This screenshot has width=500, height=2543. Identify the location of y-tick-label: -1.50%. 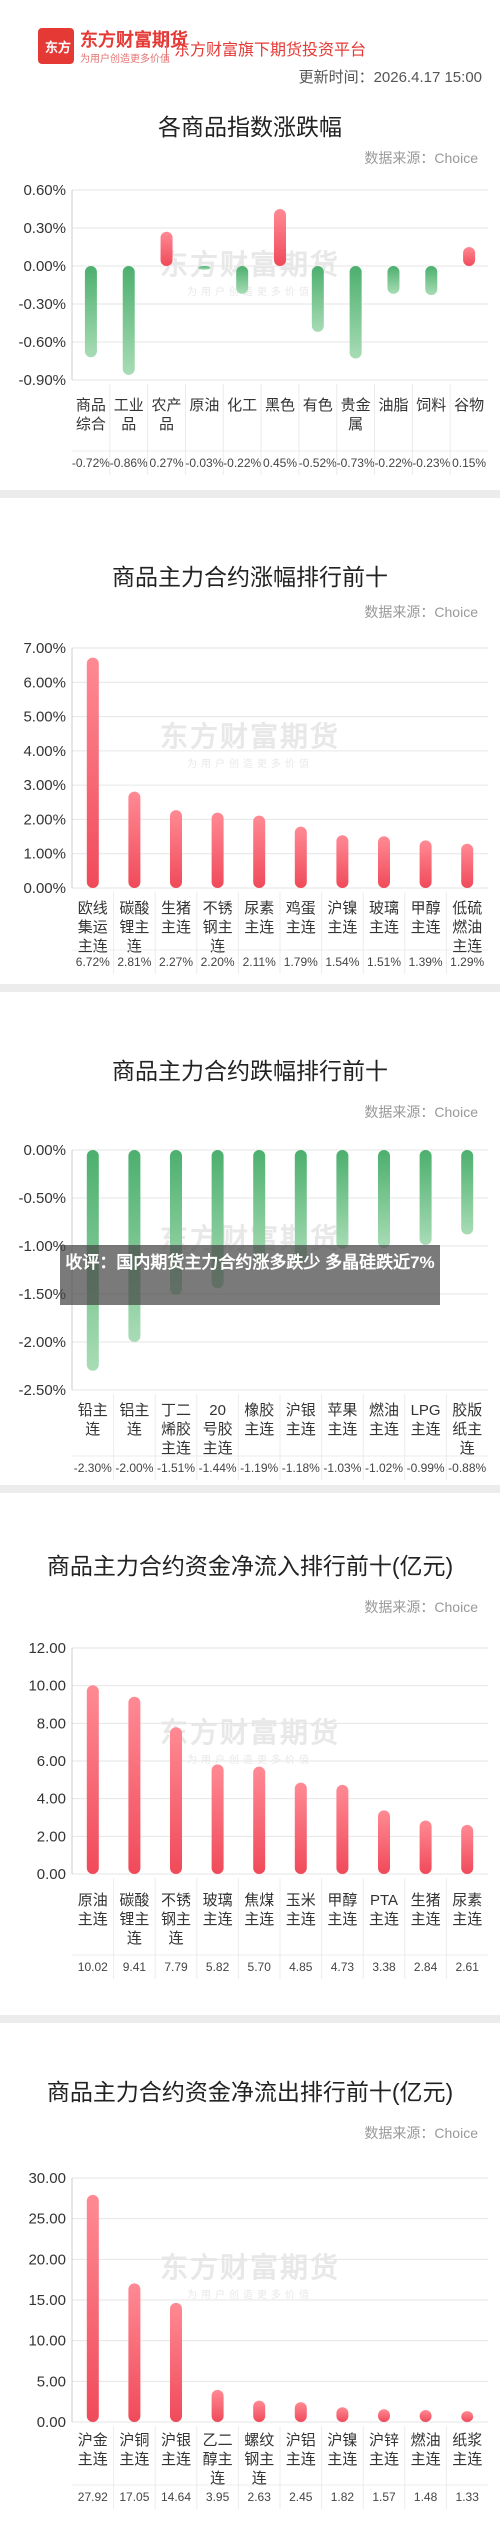
(42, 1294).